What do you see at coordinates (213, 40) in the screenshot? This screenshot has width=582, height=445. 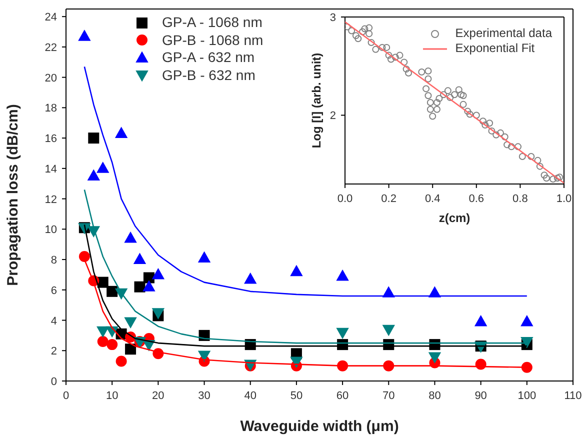 I see `legend-label: GP-B - 1068 nm` at bounding box center [213, 40].